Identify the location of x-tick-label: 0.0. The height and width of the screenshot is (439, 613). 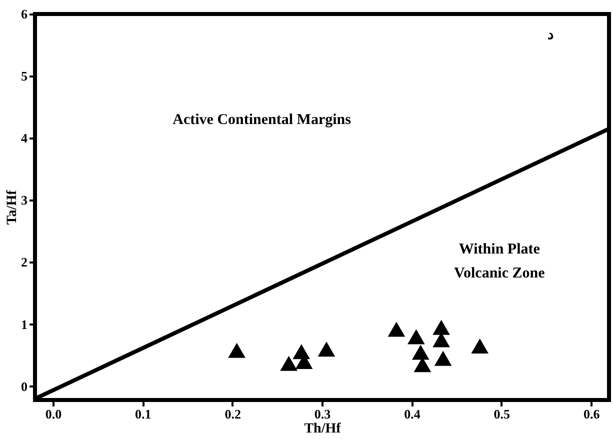
(53, 414).